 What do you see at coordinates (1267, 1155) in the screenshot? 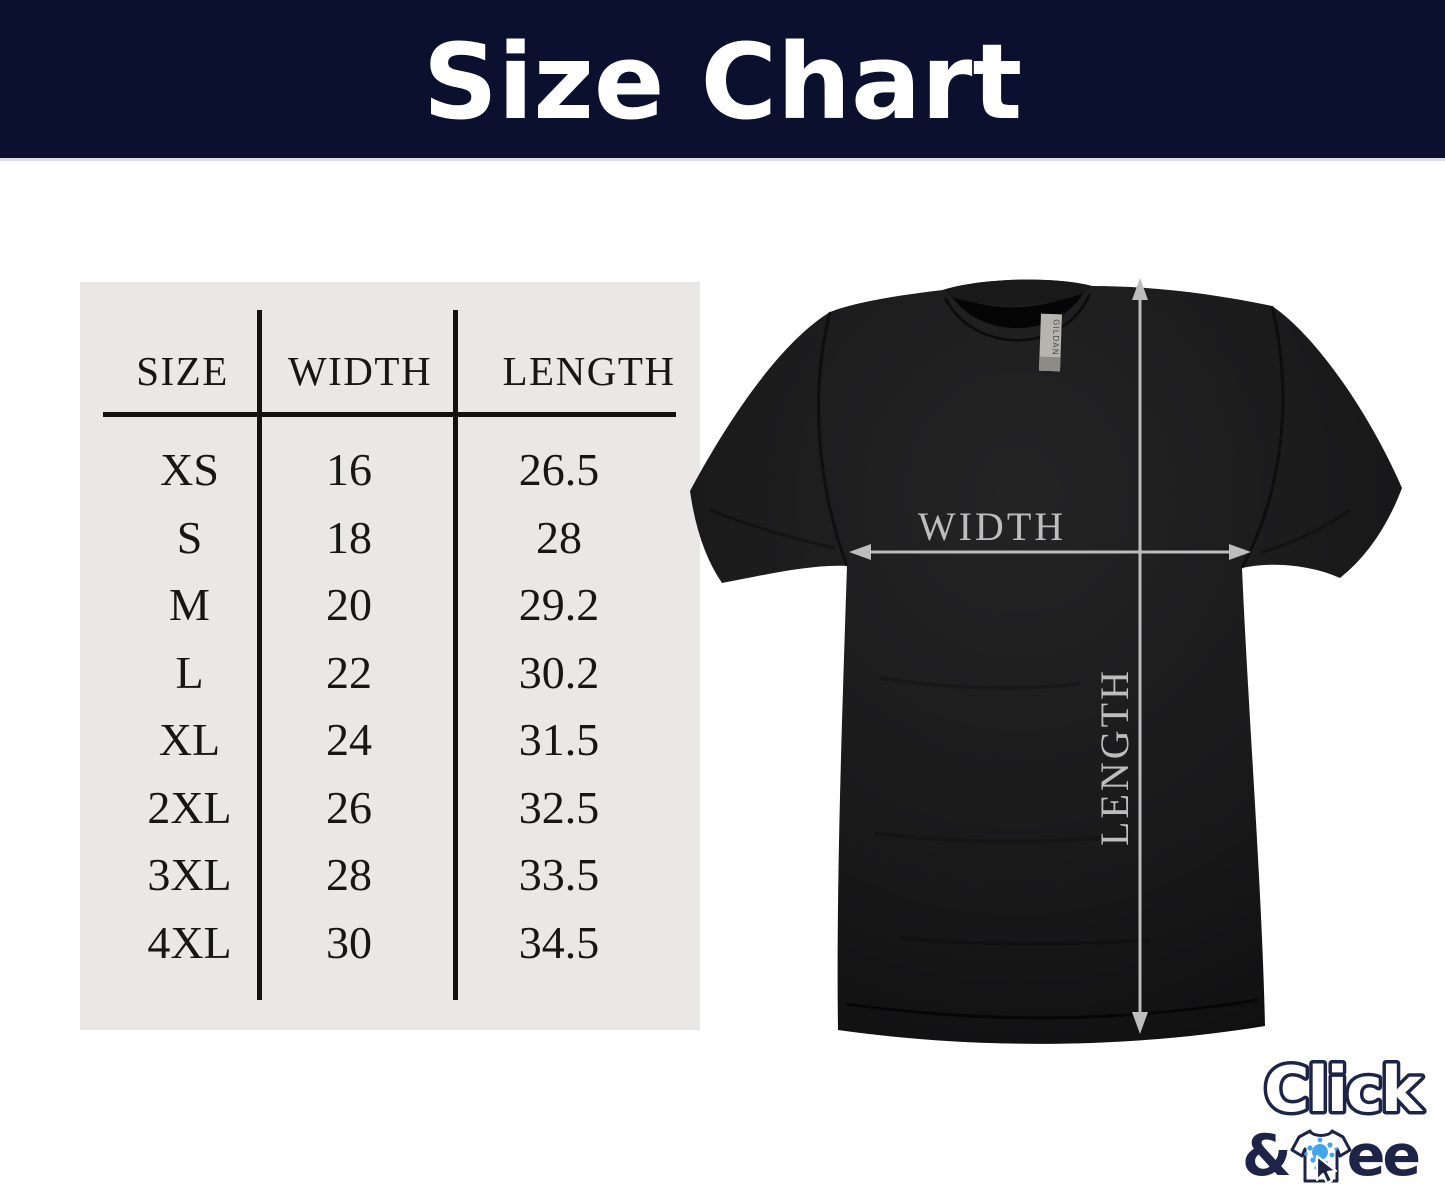
I see `logo-ampersand: &` at bounding box center [1267, 1155].